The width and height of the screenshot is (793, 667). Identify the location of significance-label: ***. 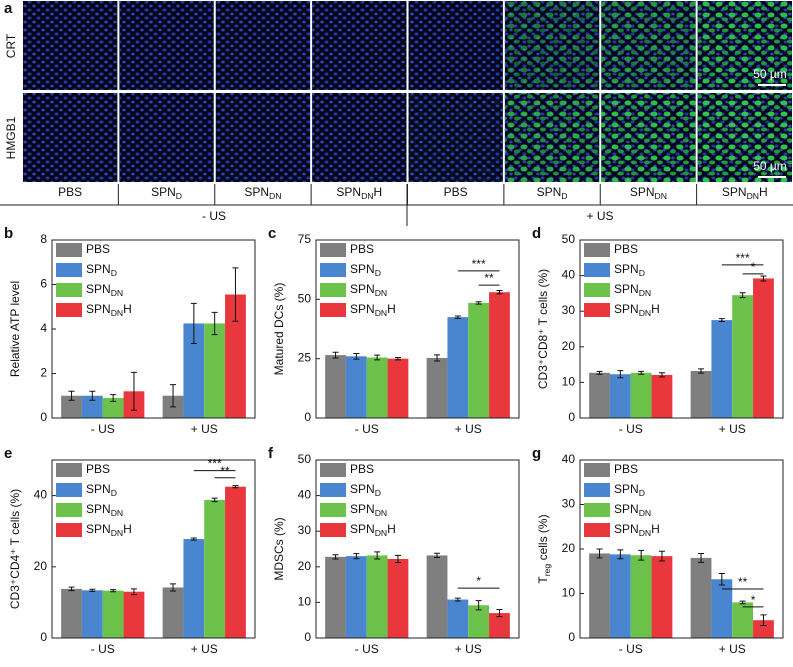
(479, 264).